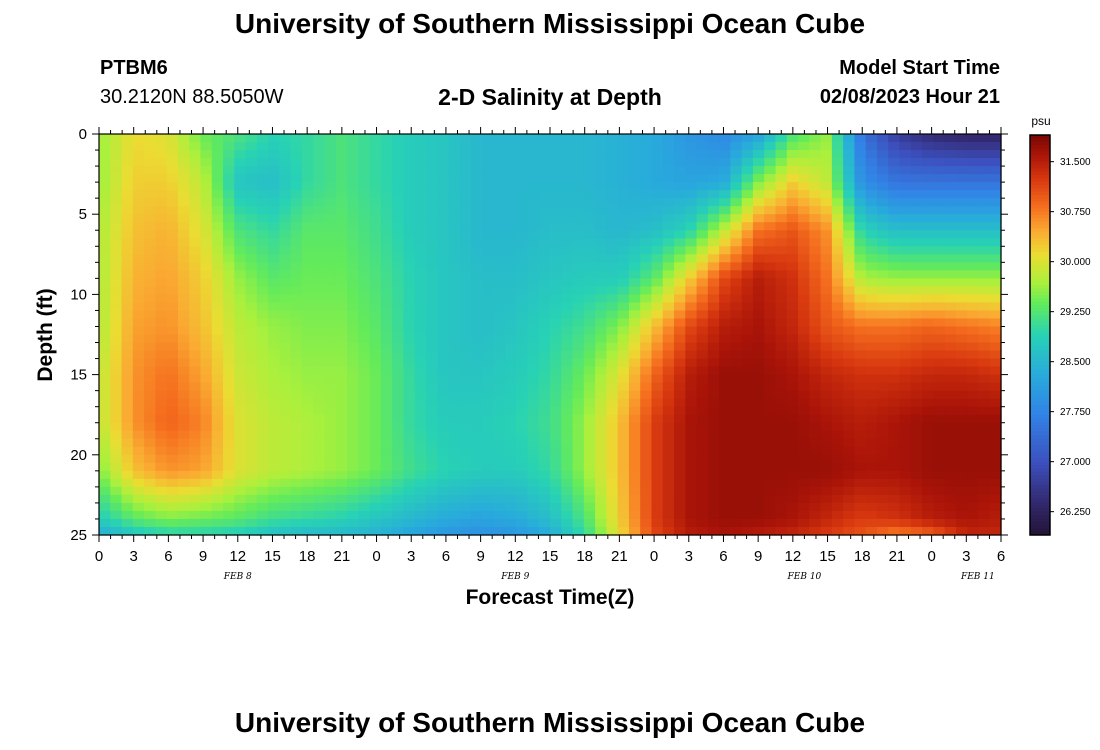 This screenshot has height=750, width=1100. What do you see at coordinates (1075, 462) in the screenshot?
I see `colorbar-tick-label: 27.000` at bounding box center [1075, 462].